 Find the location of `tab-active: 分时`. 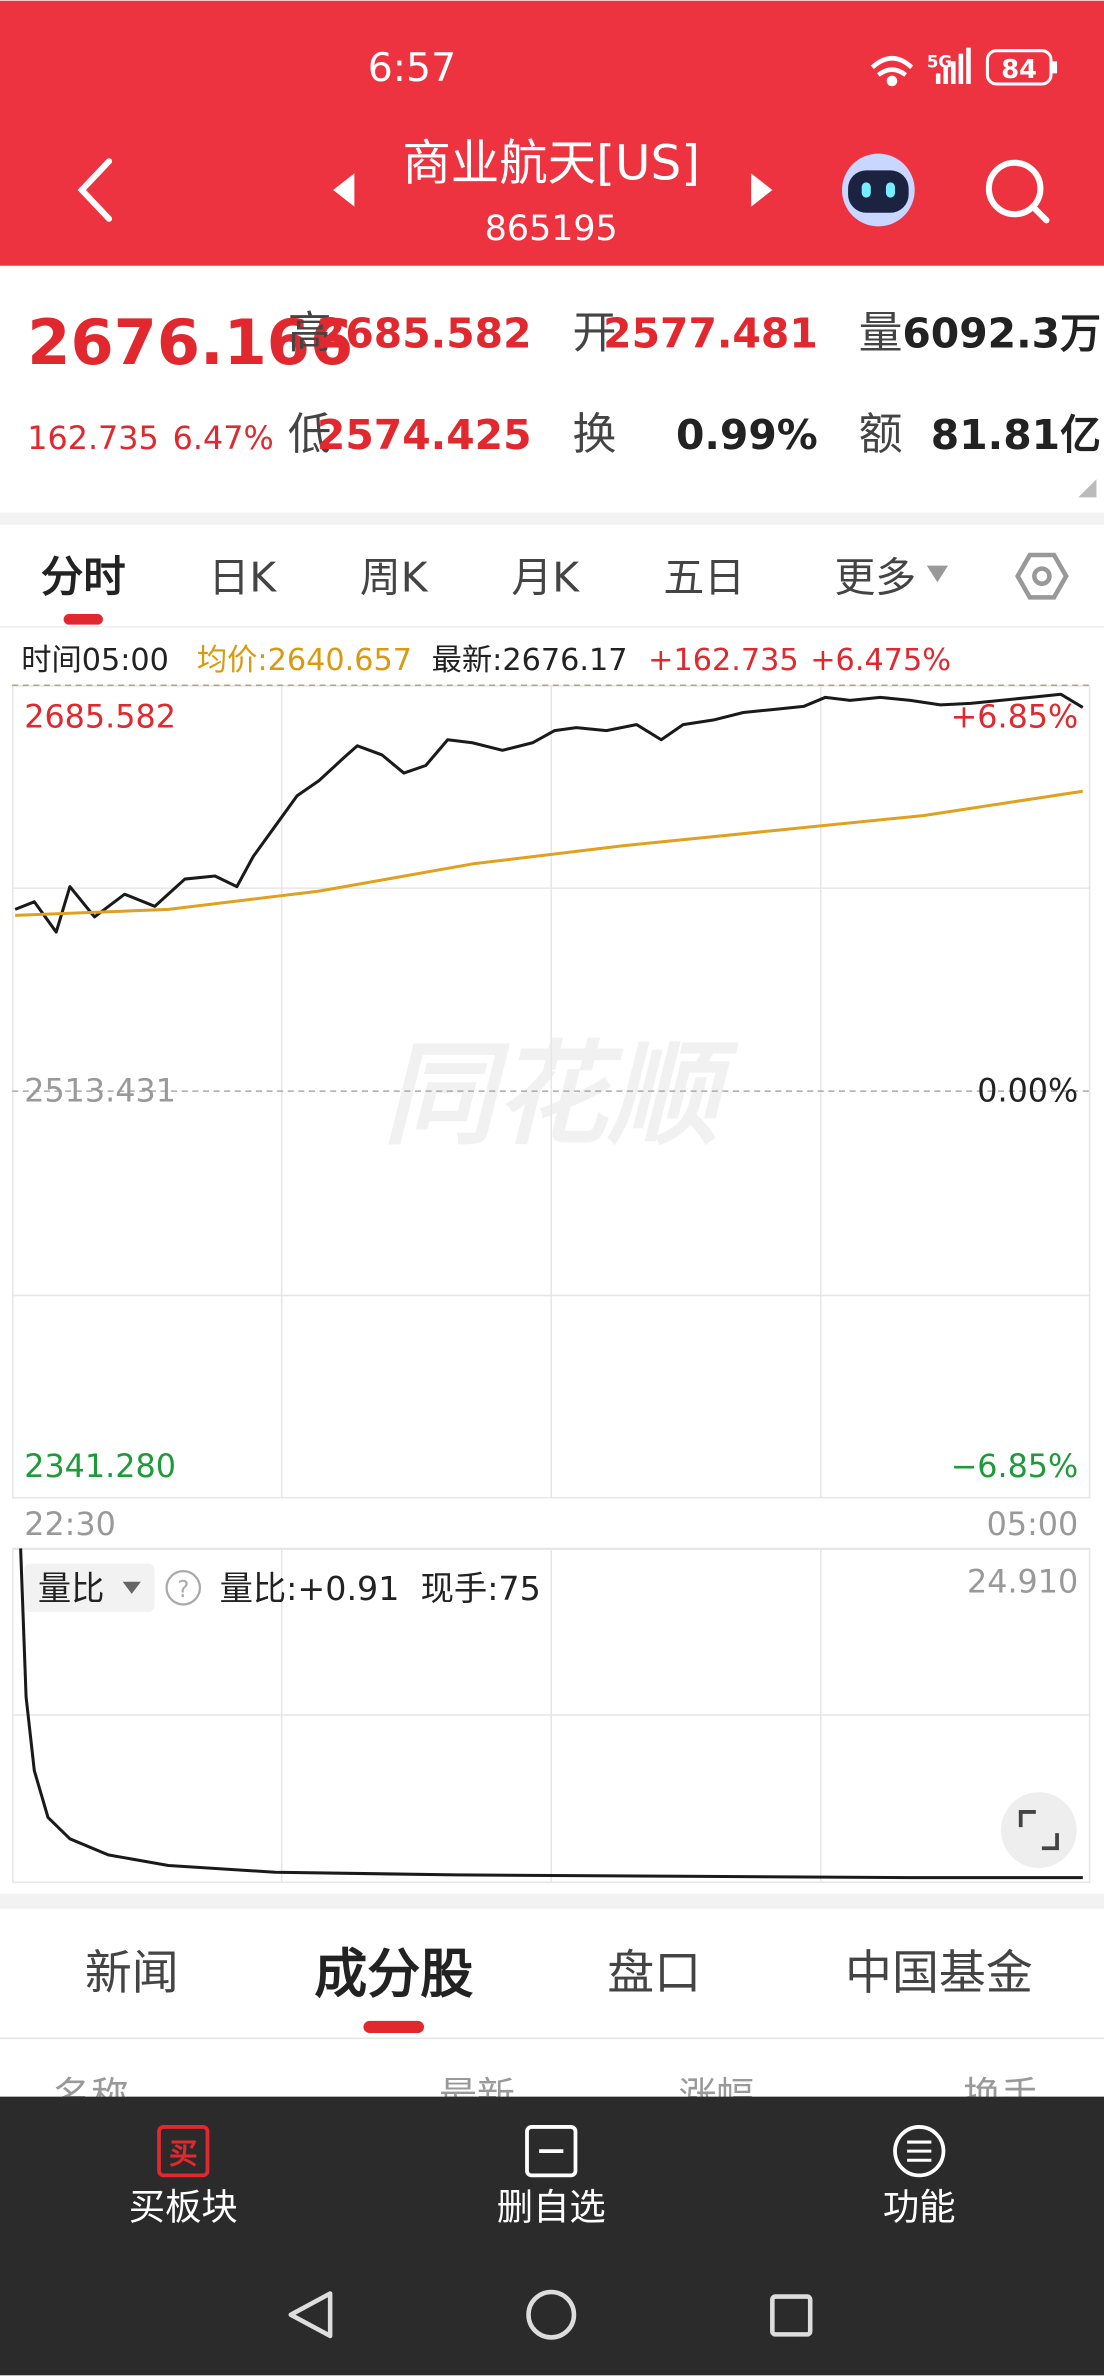

tab-active: 分时 is located at coordinates (83, 576).